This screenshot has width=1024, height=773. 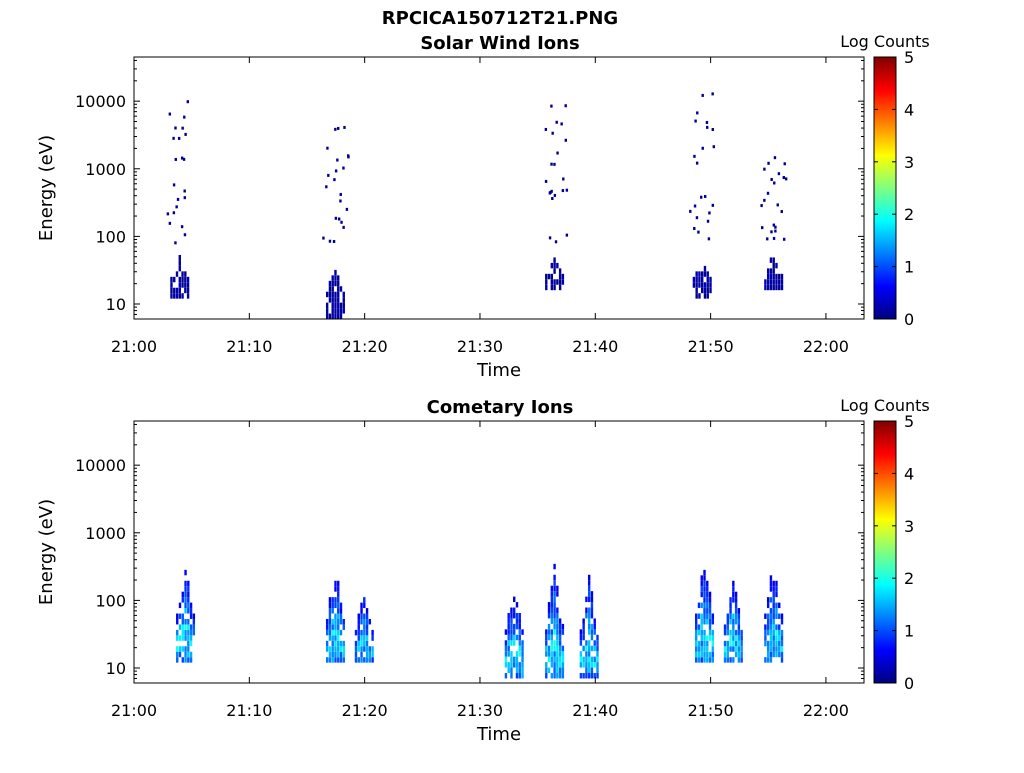 I want to click on colorbar-tick-label: 1, so click(x=909, y=631).